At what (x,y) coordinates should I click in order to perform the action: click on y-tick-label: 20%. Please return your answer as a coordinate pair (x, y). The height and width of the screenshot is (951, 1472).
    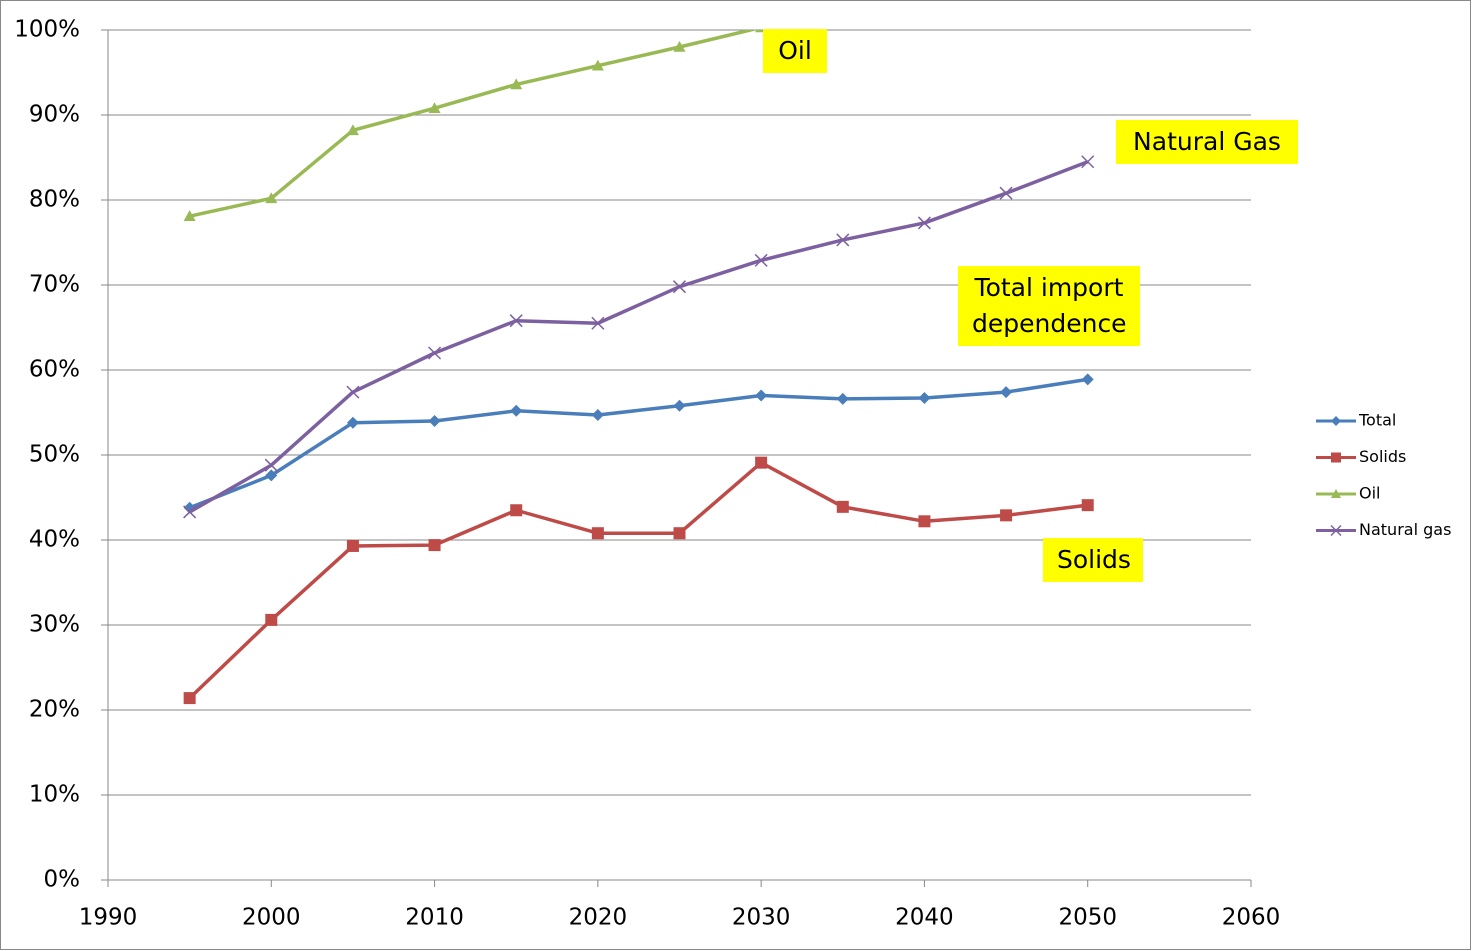
    Looking at the image, I should click on (54, 710).